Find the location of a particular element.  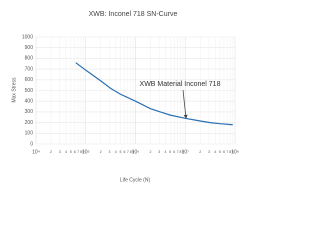

x-tick-label: 10⁷ is located at coordinates (186, 152).